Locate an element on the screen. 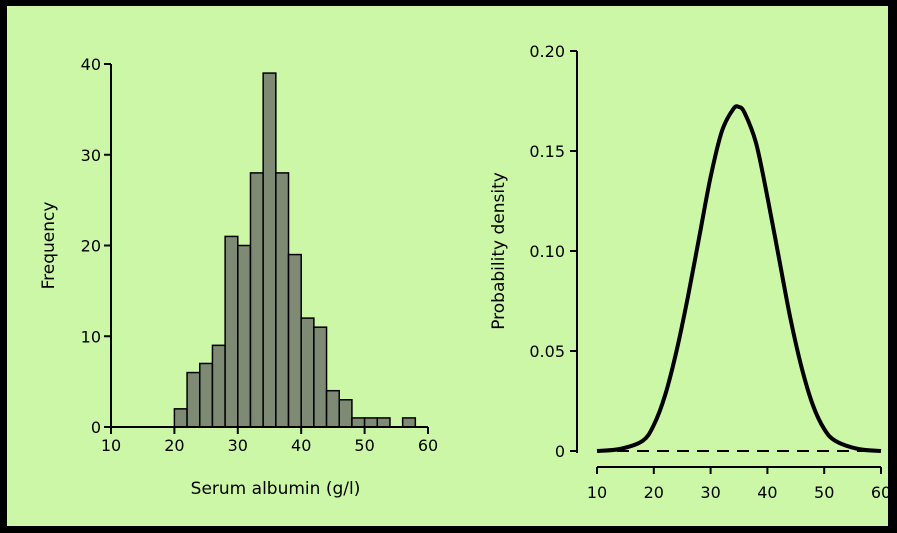  histogram-y-tick-label-0: 0 is located at coordinates (96, 427).